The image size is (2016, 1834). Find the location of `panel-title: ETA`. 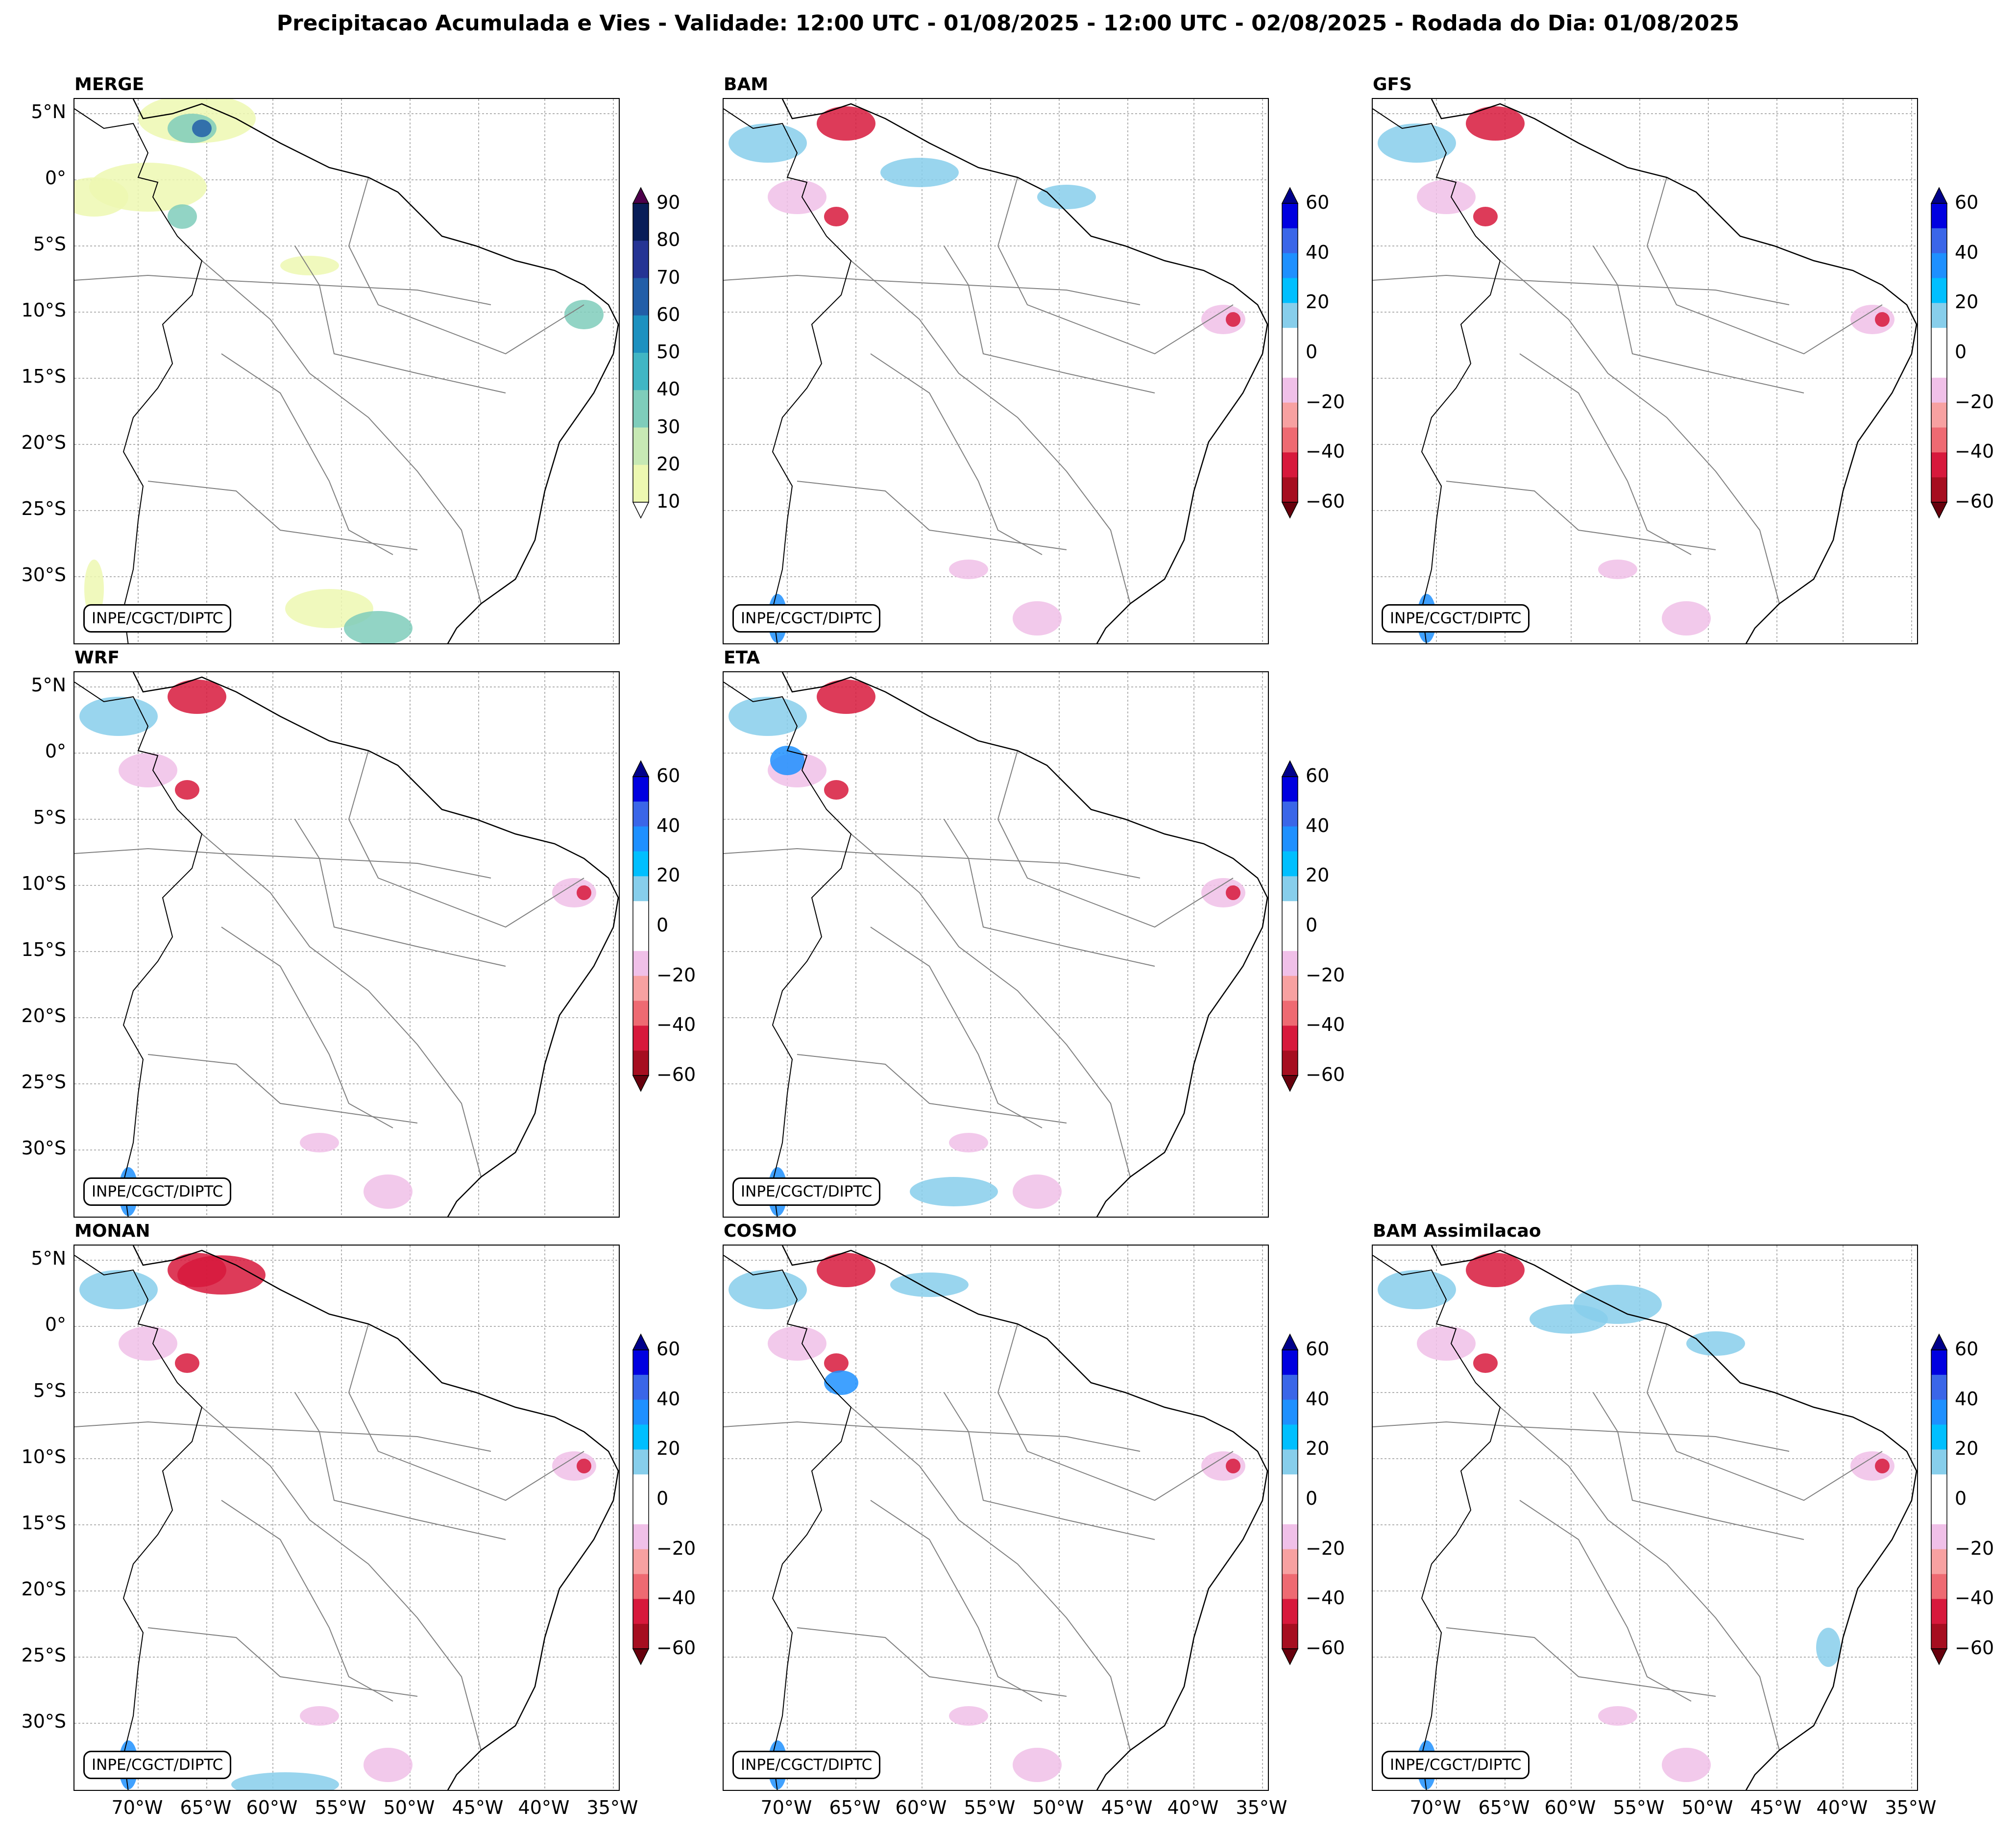

panel-title: ETA is located at coordinates (742, 658).